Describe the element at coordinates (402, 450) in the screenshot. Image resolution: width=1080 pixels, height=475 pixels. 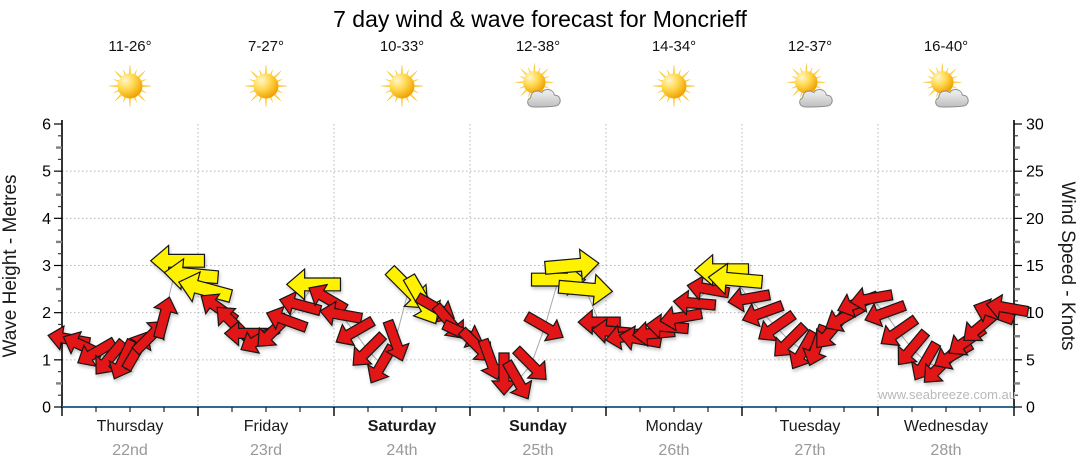
I see `x-label-date: 24th` at that location.